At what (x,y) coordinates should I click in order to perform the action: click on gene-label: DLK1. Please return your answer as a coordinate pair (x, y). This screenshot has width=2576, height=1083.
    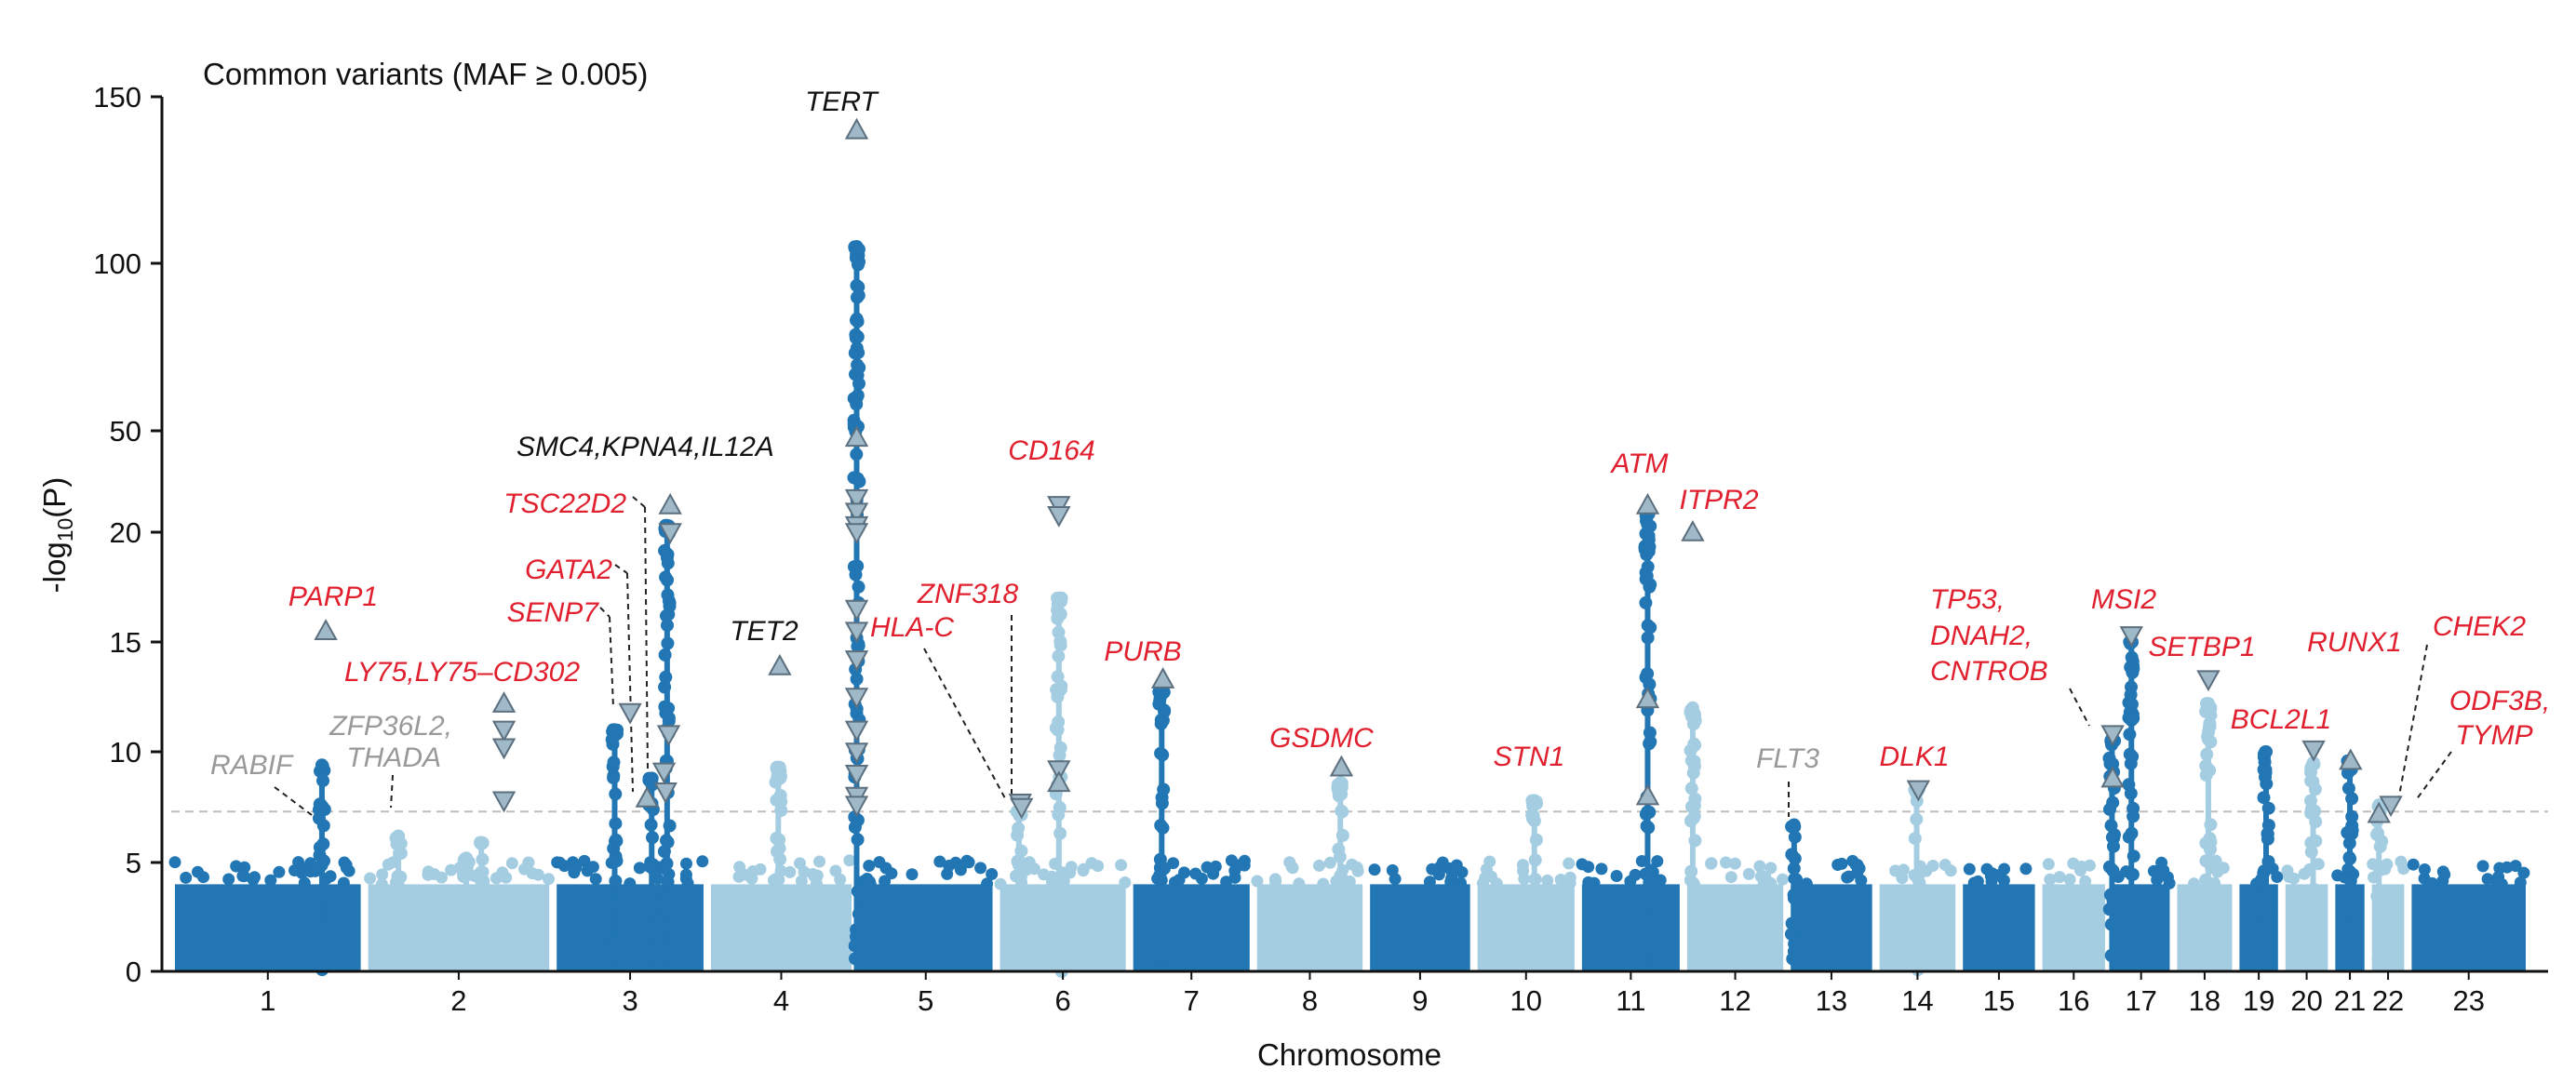
    Looking at the image, I should click on (1914, 757).